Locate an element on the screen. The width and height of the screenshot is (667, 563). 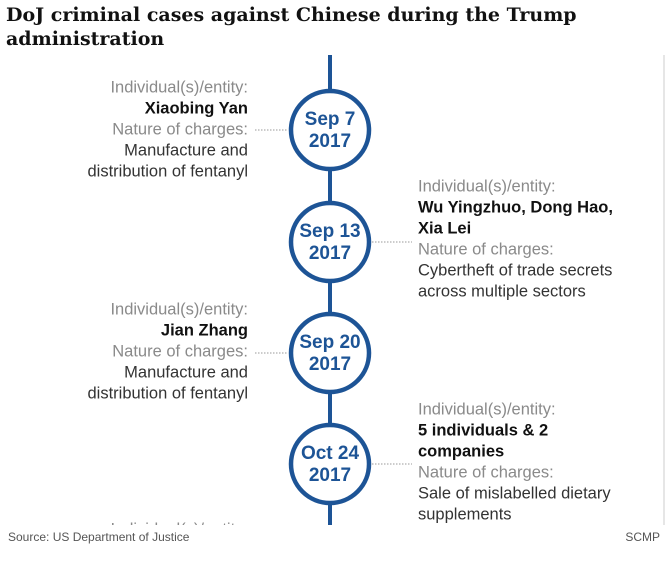
charges-text: across multiple sectors is located at coordinates (502, 291).